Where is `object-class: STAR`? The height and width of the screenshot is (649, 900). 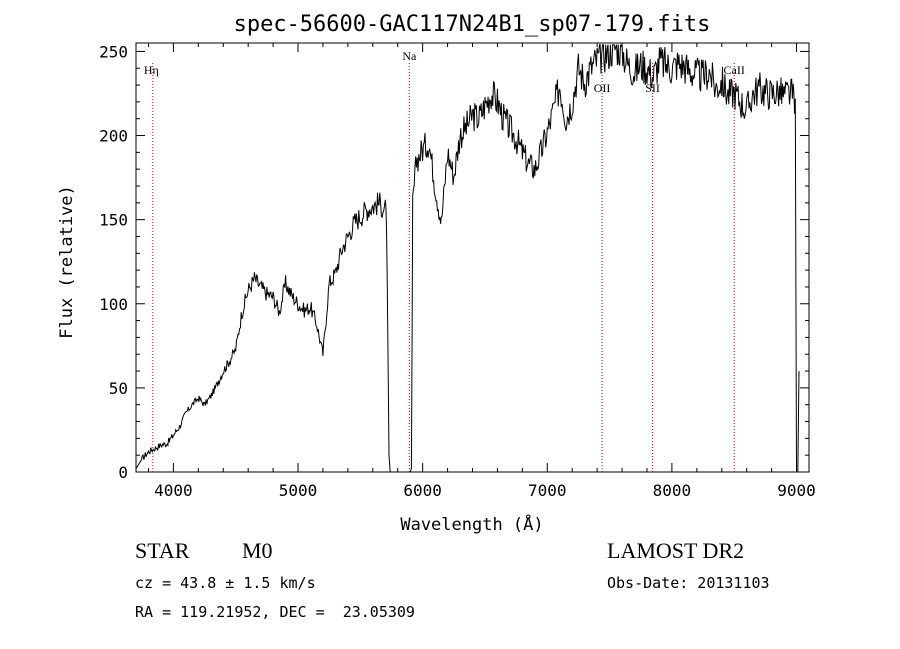
object-class: STAR is located at coordinates (162, 550).